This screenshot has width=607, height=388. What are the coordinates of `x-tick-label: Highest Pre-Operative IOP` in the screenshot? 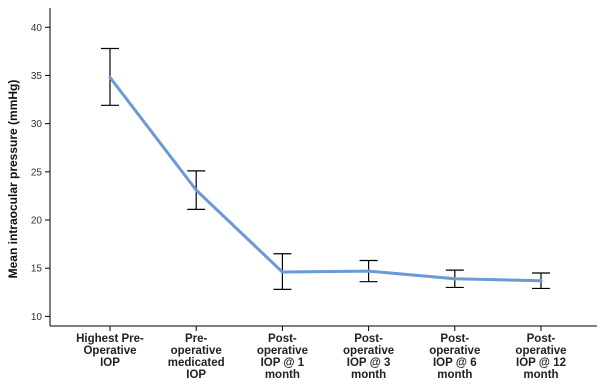 It's located at (110, 351).